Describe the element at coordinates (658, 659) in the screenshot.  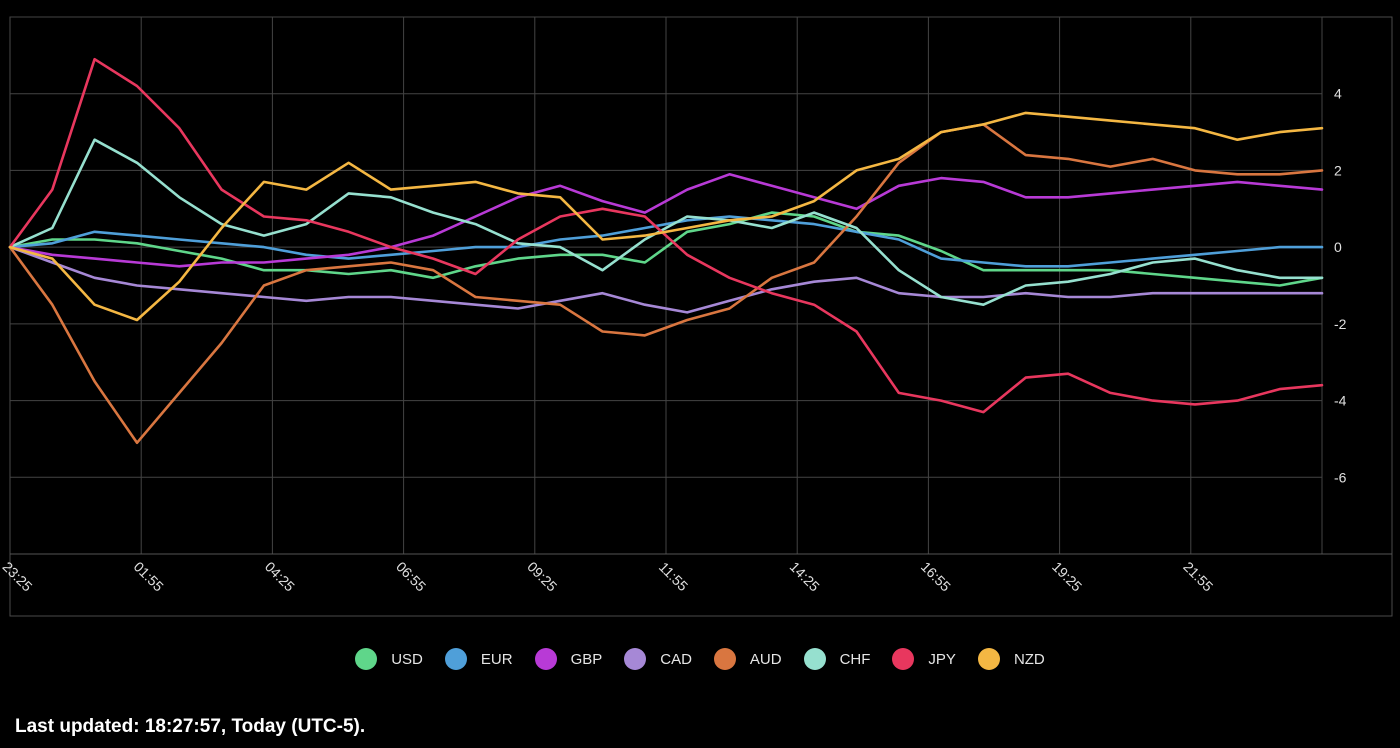
I see `legend-item-cad: CAD` at that location.